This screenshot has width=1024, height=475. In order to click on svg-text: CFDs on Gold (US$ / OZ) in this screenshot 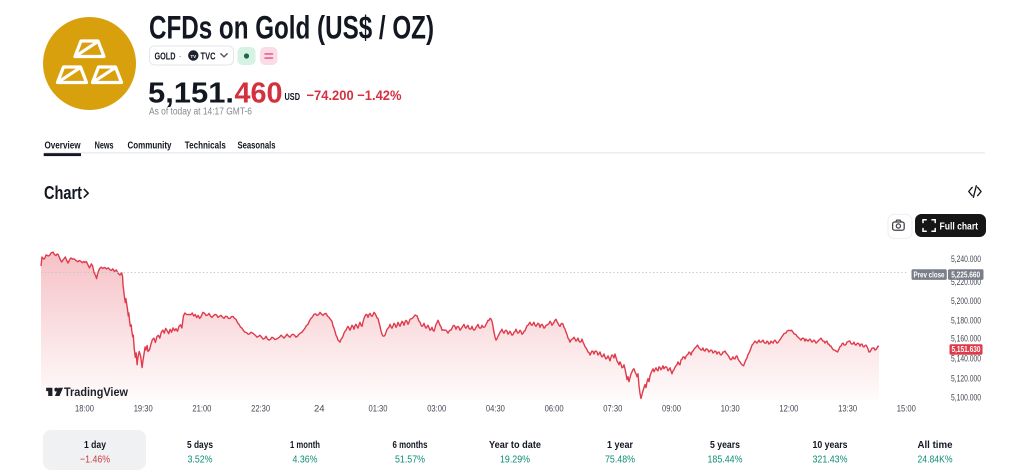, I will do `click(291, 28)`.